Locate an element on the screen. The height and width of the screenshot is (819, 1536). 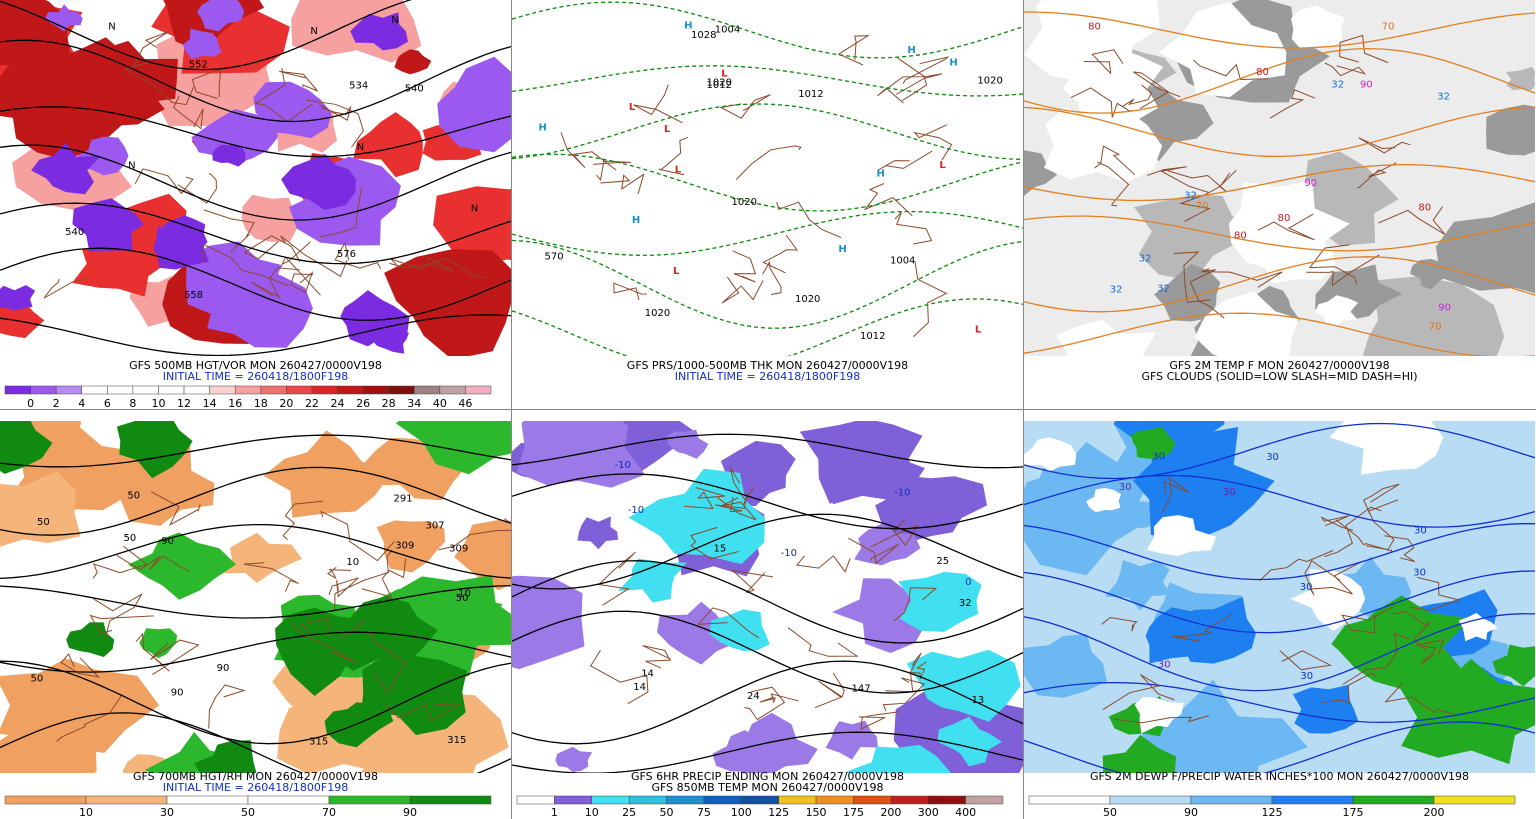
map-background is located at coordinates (767, 178).